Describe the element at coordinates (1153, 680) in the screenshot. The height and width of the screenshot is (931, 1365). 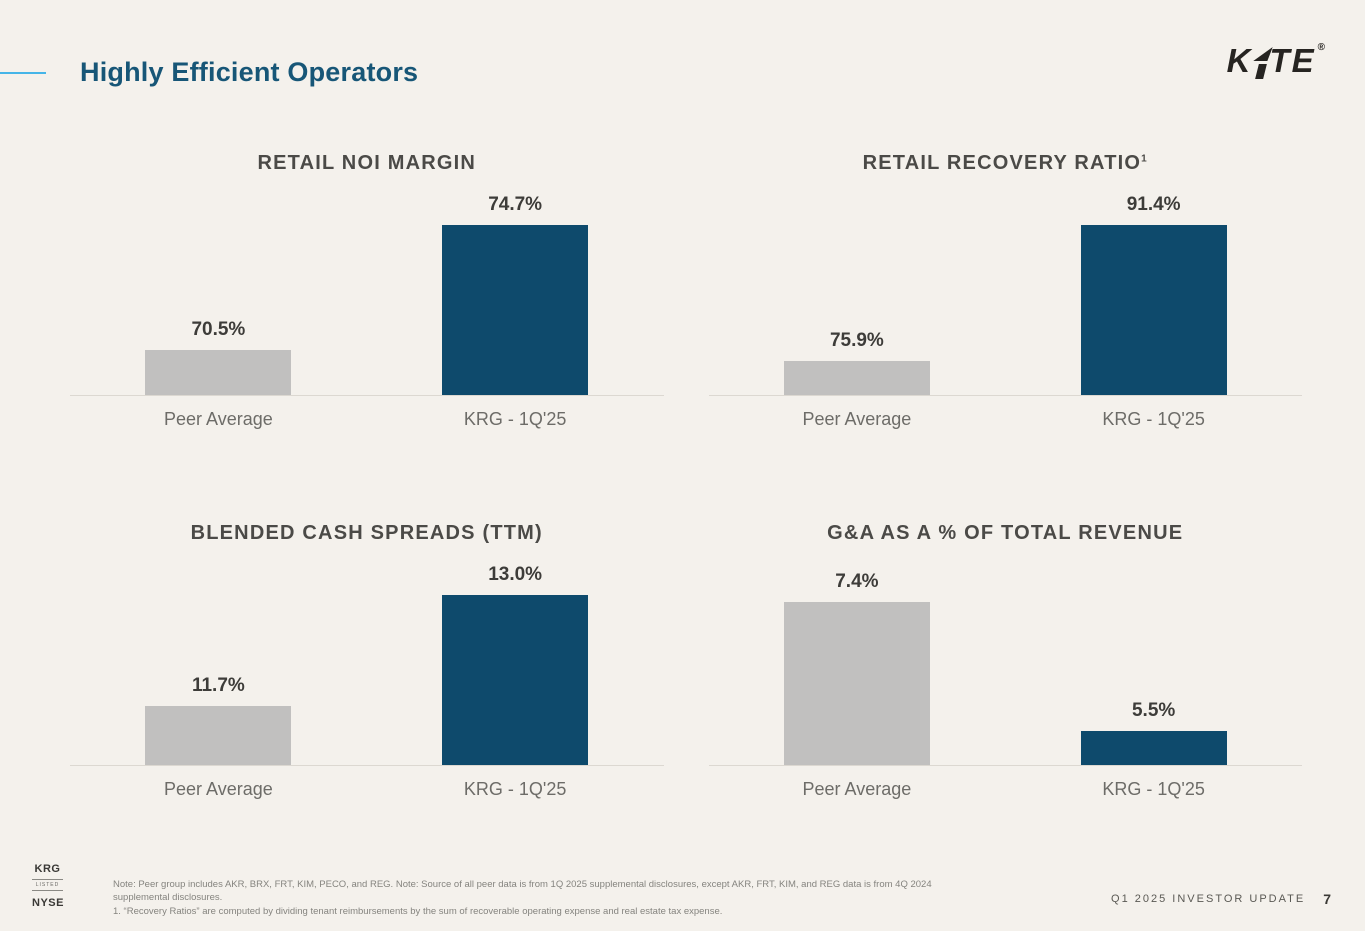
I see `bar-group-krg: 5.5%` at that location.